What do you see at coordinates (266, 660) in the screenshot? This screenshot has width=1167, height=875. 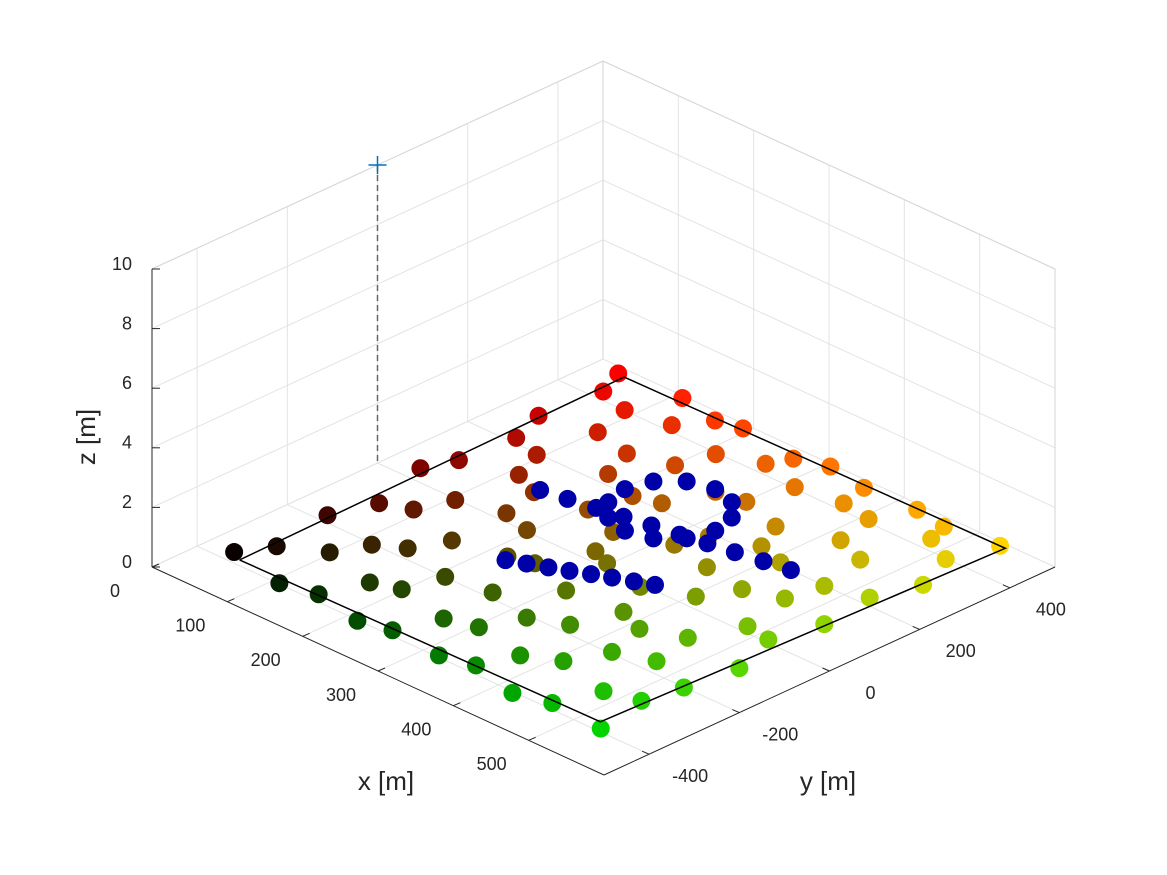 I see `x-tick-label: 200` at bounding box center [266, 660].